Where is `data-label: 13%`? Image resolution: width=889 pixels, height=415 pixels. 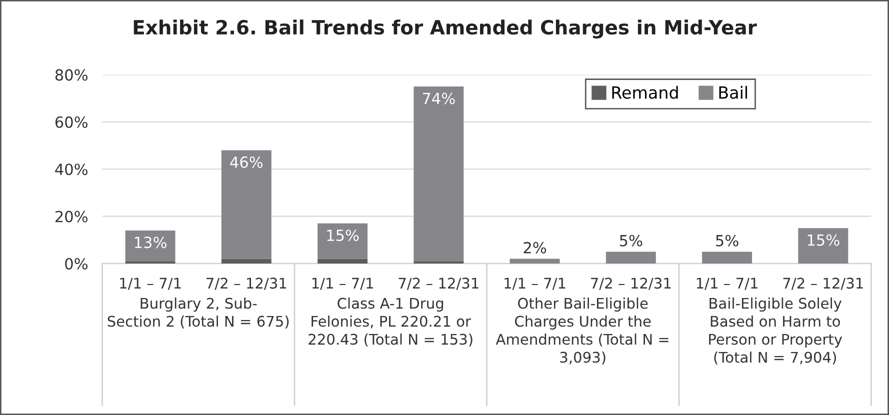
data-label: 13% is located at coordinates (150, 242).